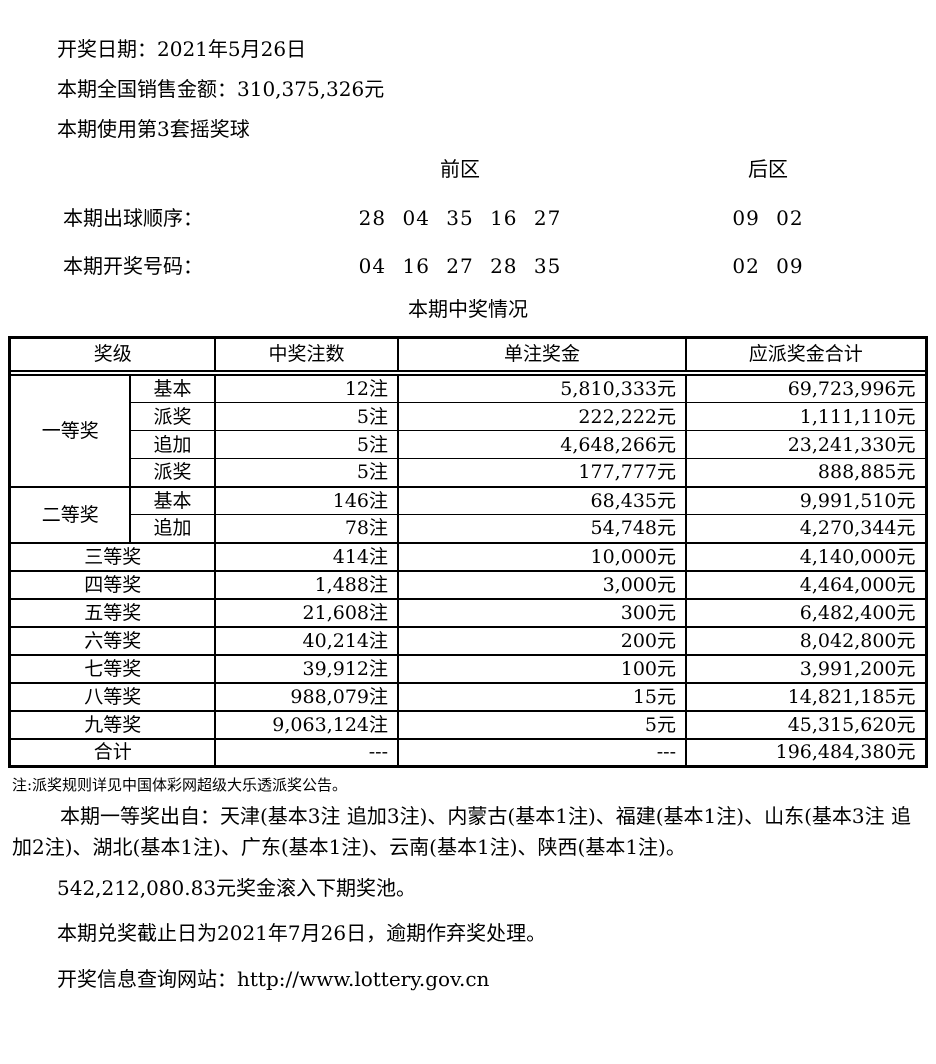  Describe the element at coordinates (112, 724) in the screenshot. I see `prize-level-cell: 九等奖` at that location.